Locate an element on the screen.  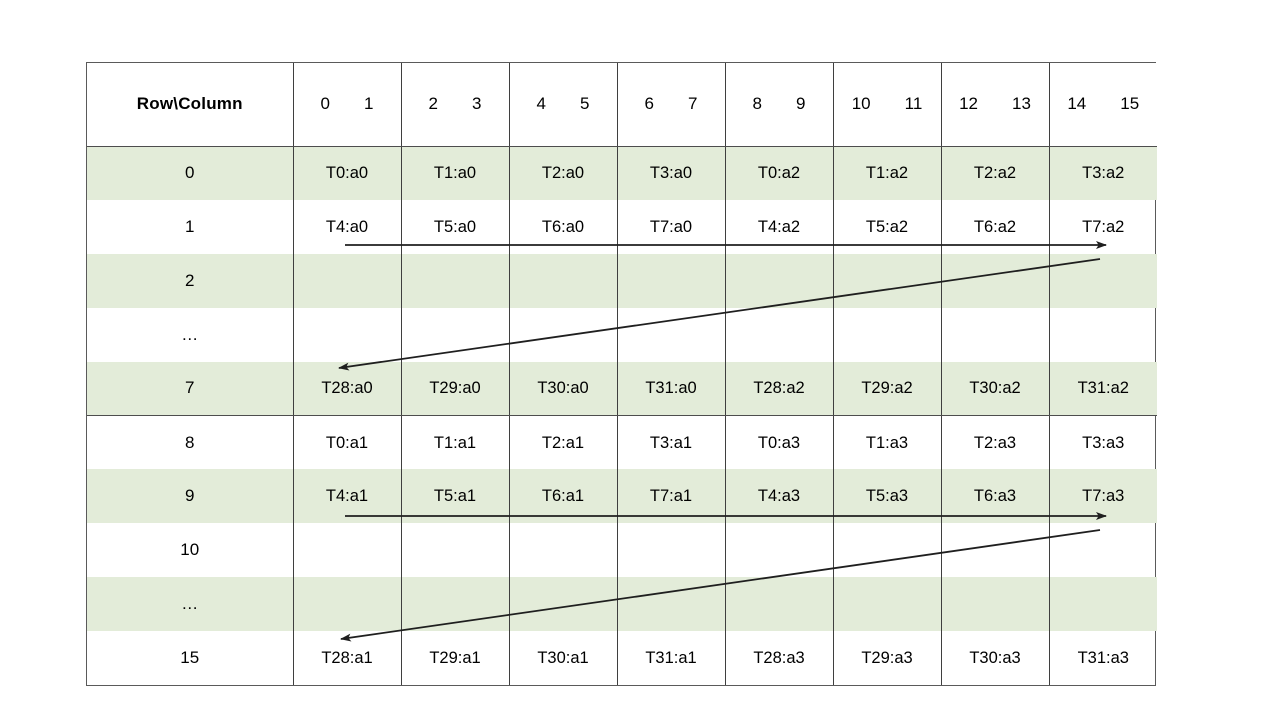
matrix-cell: T0:a1 is located at coordinates (346, 442).